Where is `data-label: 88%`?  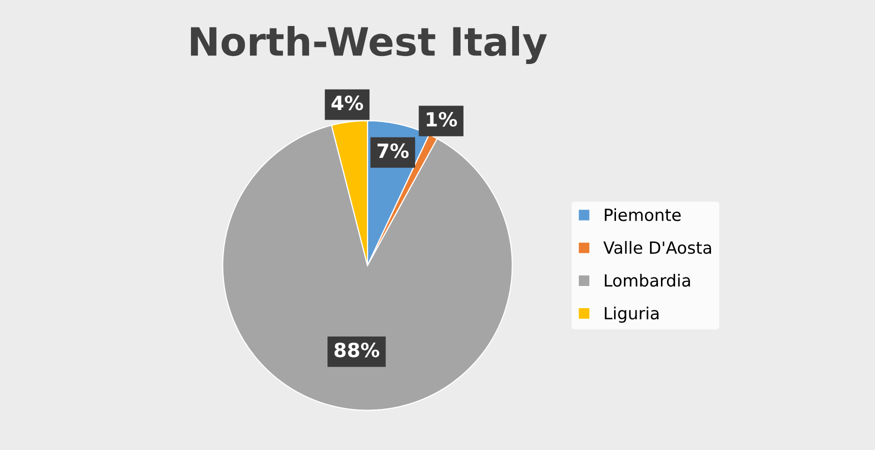 data-label: 88% is located at coordinates (357, 350).